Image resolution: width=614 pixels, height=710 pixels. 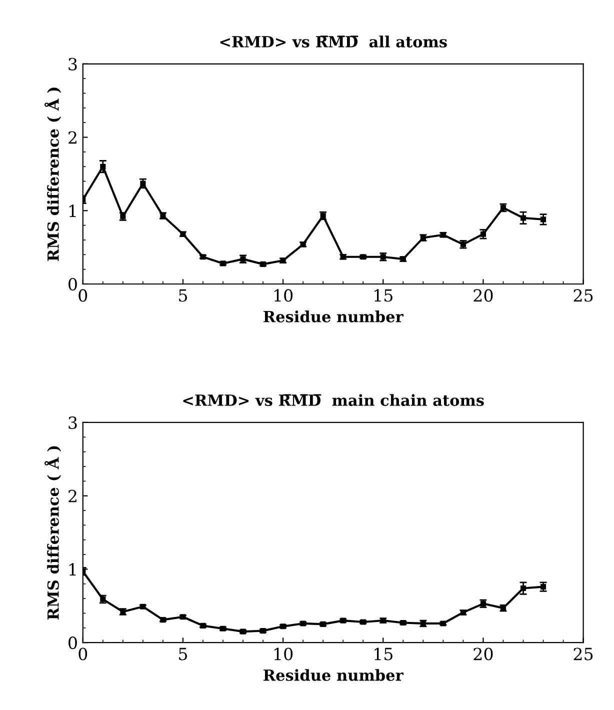 What do you see at coordinates (333, 400) in the screenshot?
I see `chart-title: <RMD> vs R̅M̅D̅ main chain atoms` at bounding box center [333, 400].